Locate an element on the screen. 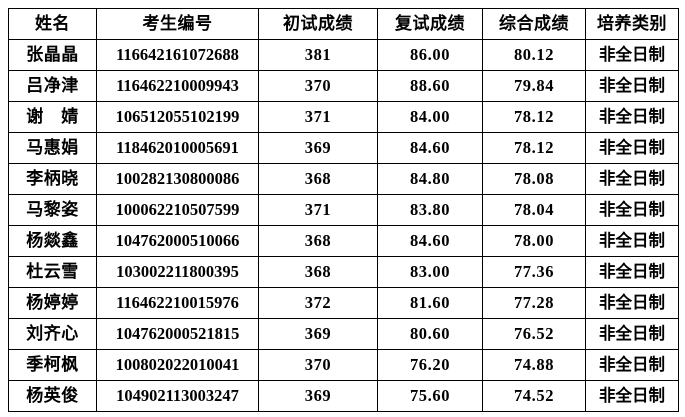 The image size is (685, 417). table-row: 杨燚鑫 104762000510066 368 84.60 78.00 非全日制 is located at coordinates (343, 241).